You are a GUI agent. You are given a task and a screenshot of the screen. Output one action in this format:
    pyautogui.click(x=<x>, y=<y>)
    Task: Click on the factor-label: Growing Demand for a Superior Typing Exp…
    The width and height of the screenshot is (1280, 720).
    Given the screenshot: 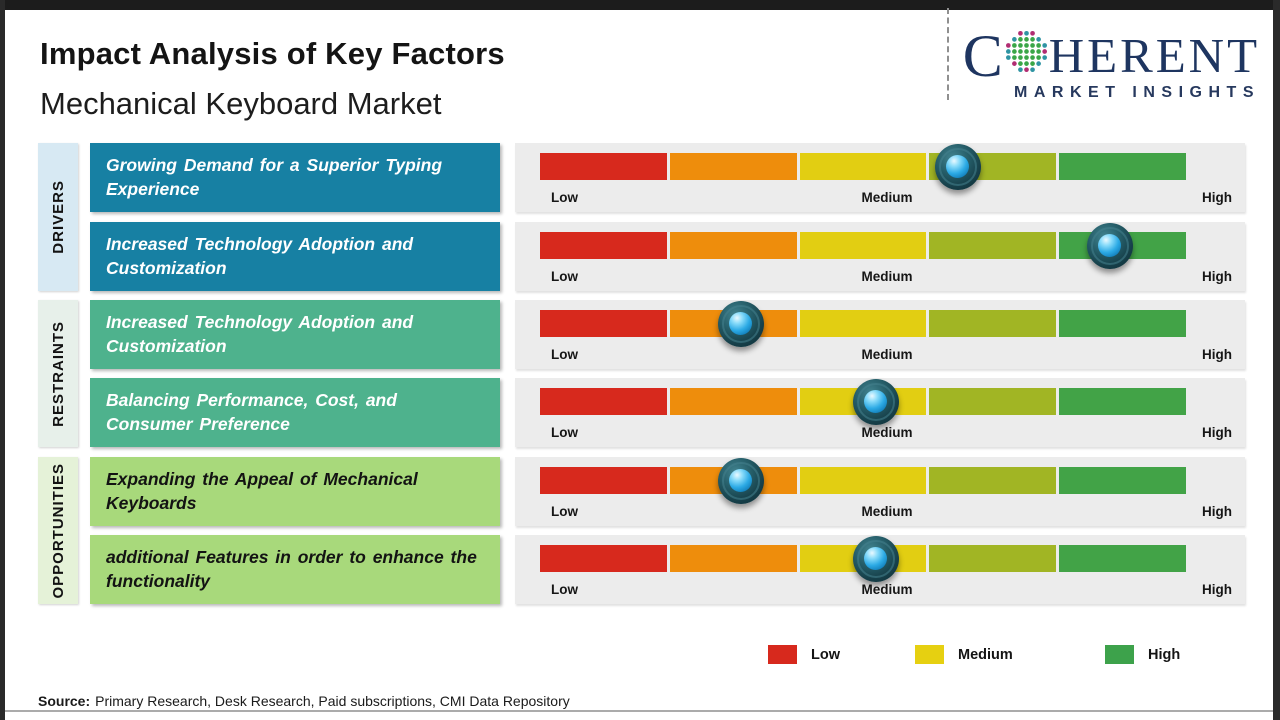 What is the action you would take?
    pyautogui.click(x=274, y=177)
    